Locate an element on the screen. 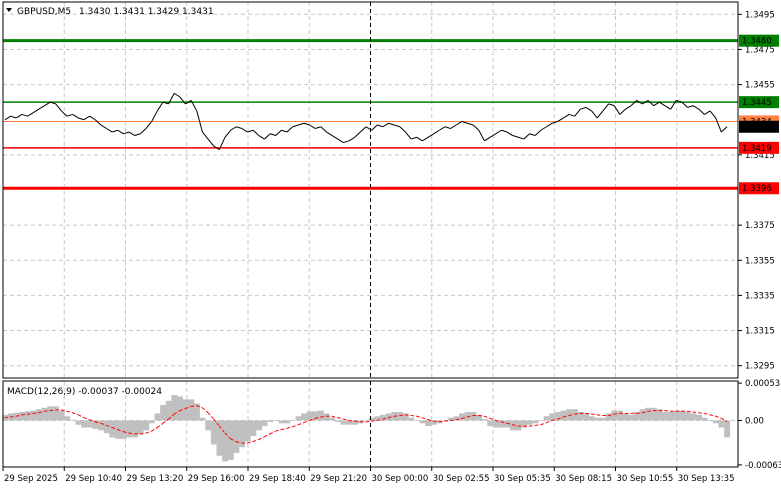 Image resolution: width=781 pixels, height=489 pixels. macd-indicator-label: MACD(12,26,9) -0.00037 -0.00024 is located at coordinates (84, 392).